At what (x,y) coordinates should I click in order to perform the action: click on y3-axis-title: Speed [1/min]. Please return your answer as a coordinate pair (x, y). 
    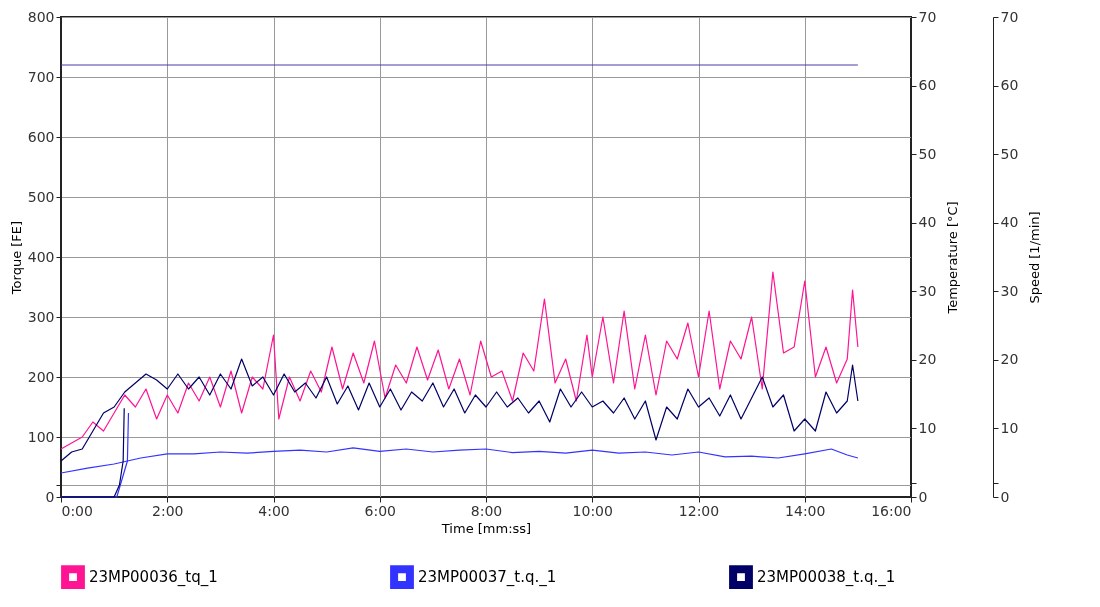
    Looking at the image, I should click on (1034, 257).